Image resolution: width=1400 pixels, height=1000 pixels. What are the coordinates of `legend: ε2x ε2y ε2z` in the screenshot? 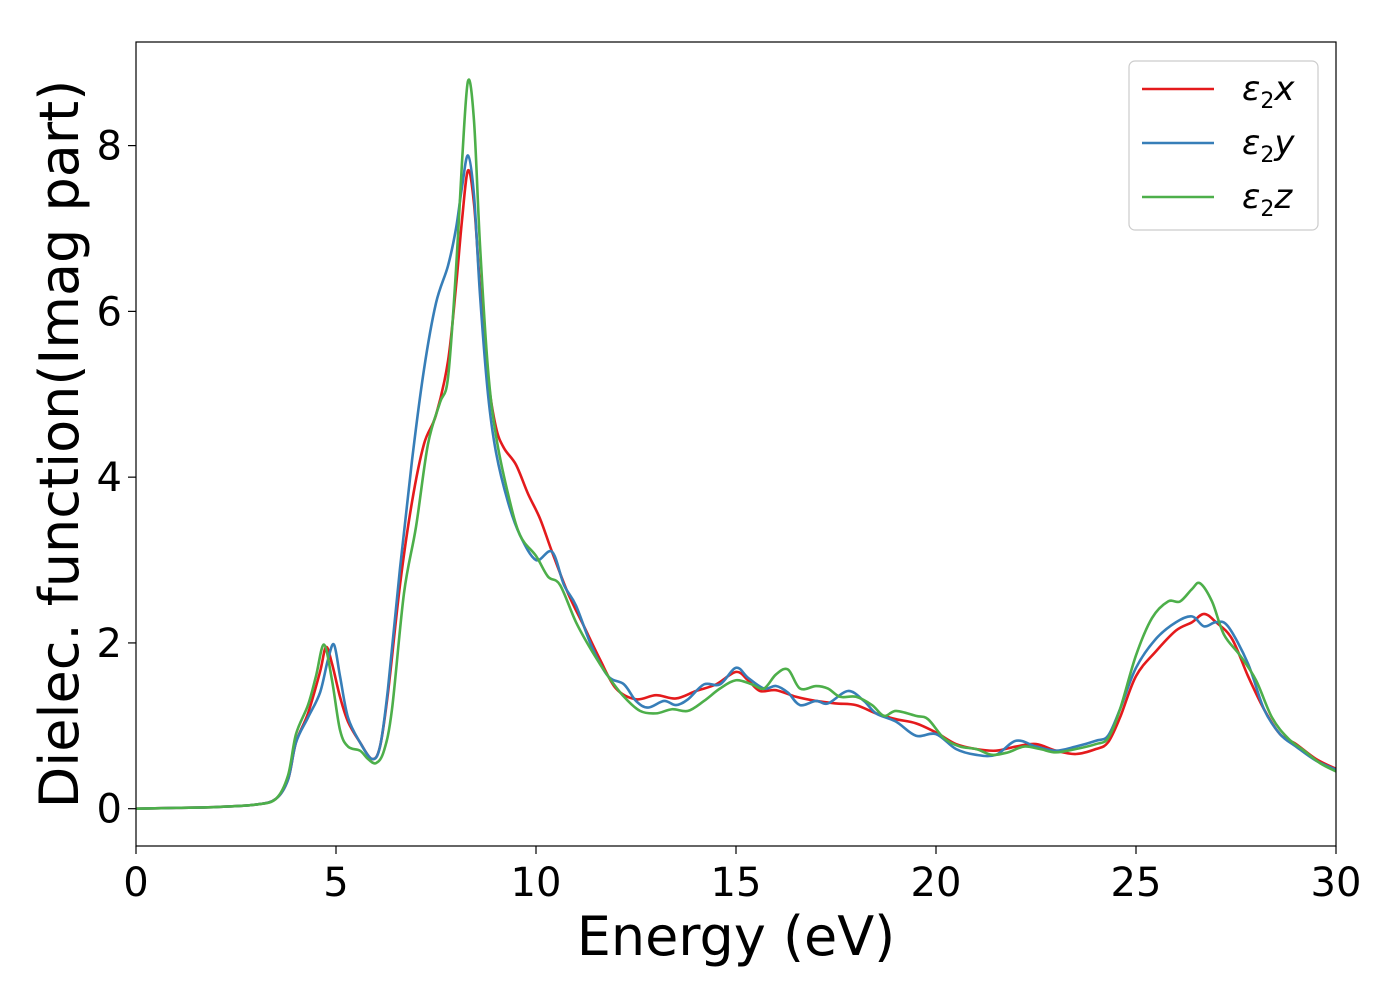 It's located at (1223, 145).